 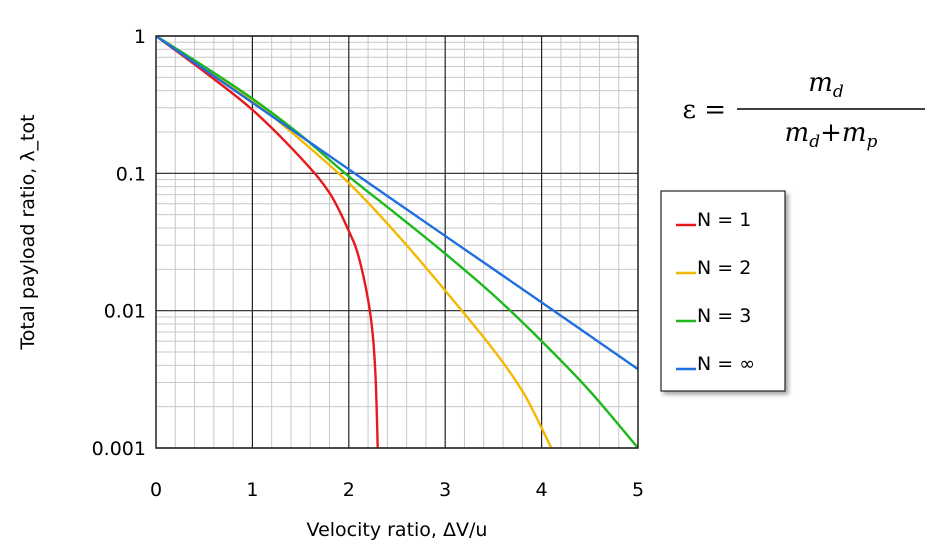 I want to click on y-tick-label: 1, so click(x=140, y=37).